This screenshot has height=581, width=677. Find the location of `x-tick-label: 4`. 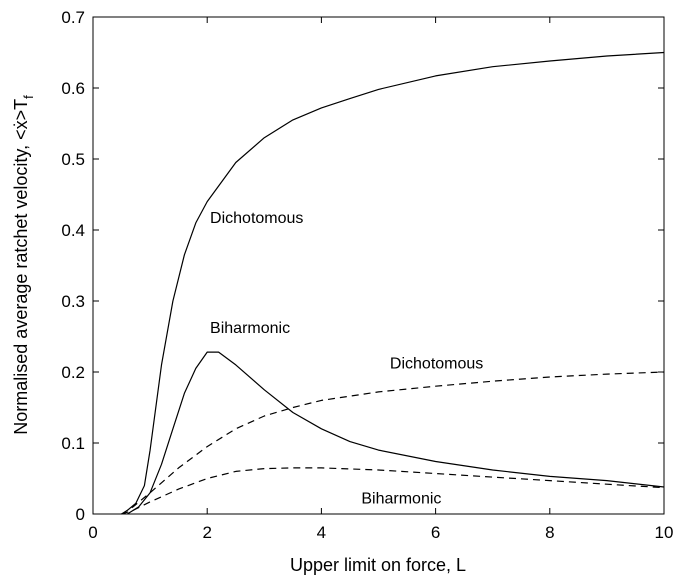

x-tick-label: 4 is located at coordinates (321, 532).